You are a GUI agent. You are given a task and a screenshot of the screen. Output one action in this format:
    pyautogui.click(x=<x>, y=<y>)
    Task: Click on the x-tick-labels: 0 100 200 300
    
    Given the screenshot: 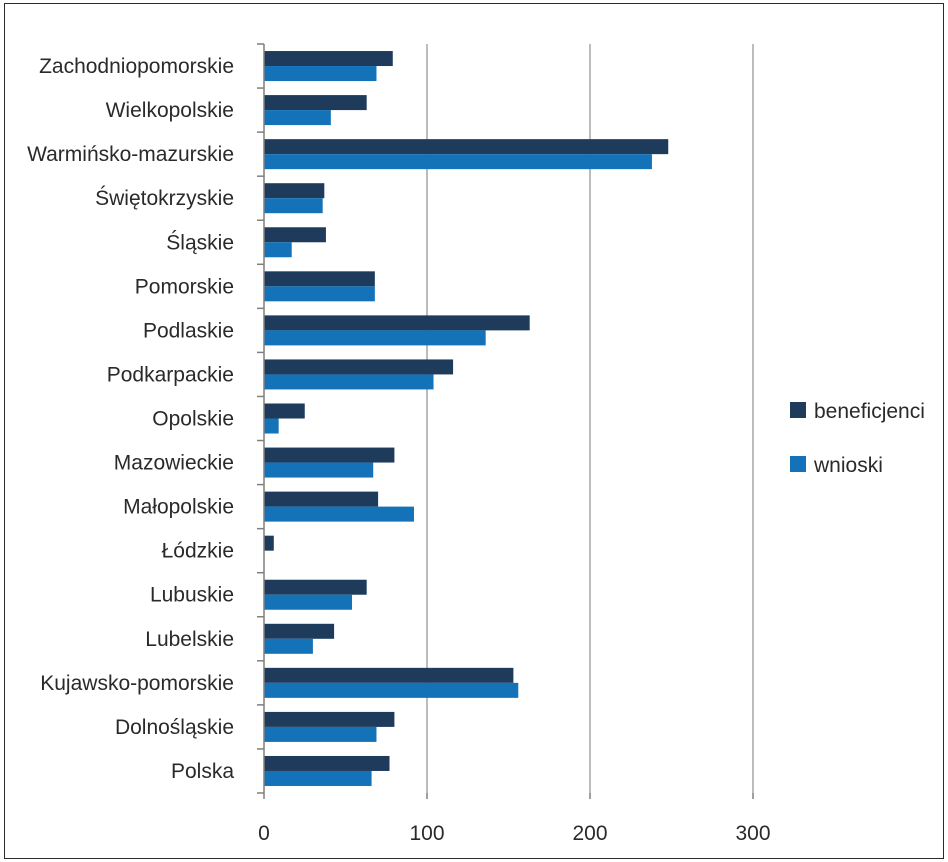 What is the action you would take?
    pyautogui.click(x=514, y=833)
    